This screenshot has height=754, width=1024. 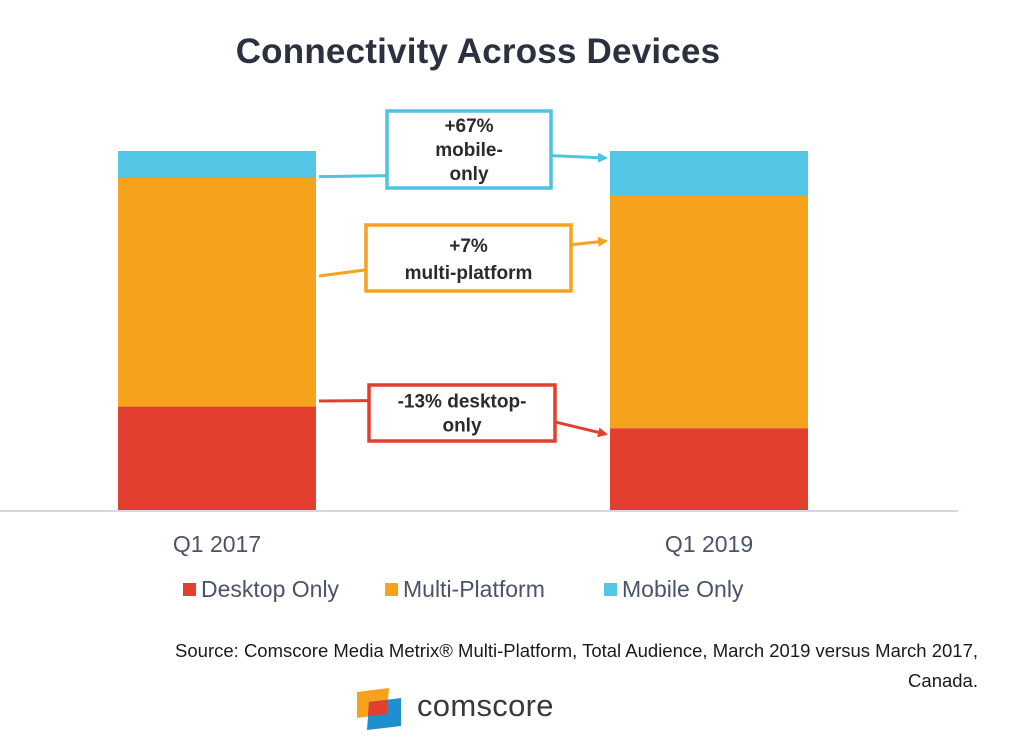 What do you see at coordinates (217, 292) in the screenshot?
I see `bar-segment-multi-platform-q1-2017` at bounding box center [217, 292].